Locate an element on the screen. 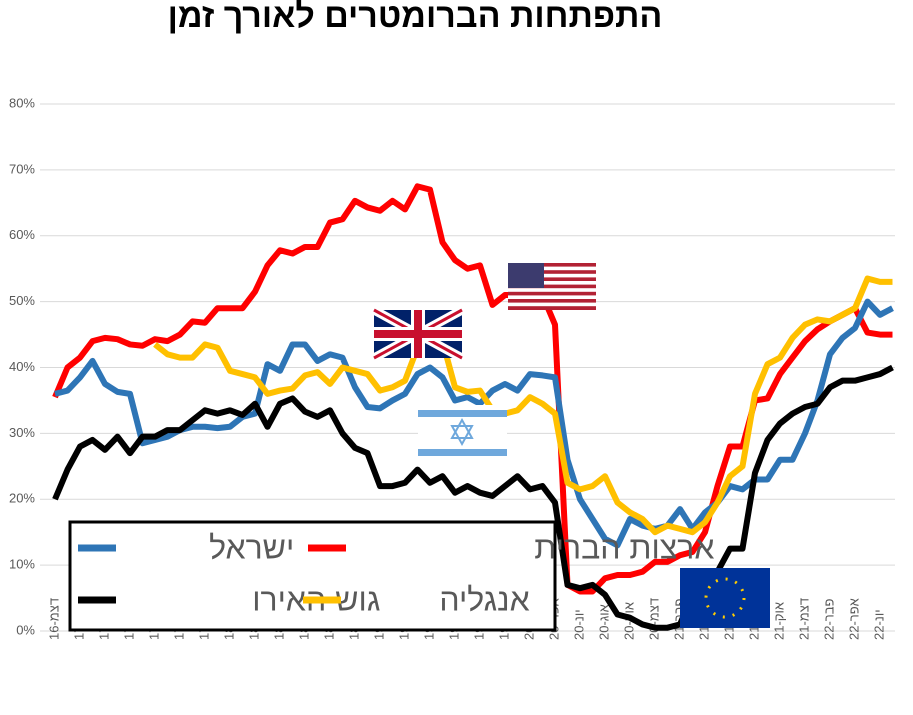 The width and height of the screenshot is (913, 715). y-tick-label: 60% is located at coordinates (22, 234).